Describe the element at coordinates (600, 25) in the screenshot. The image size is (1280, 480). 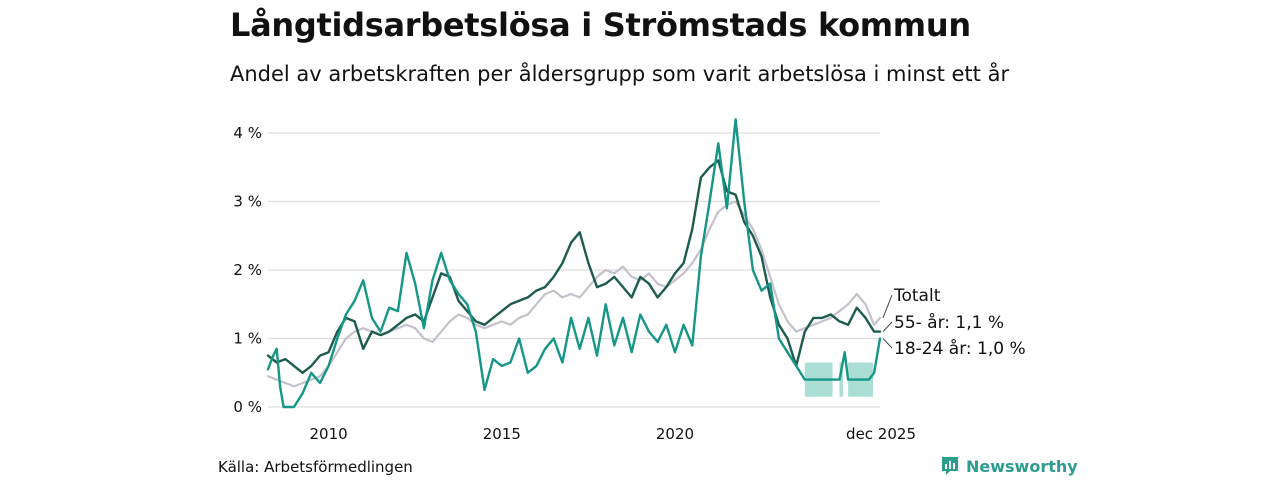
I see `chart-title: Långtidsarbetslösa i Strömstads kommun` at that location.